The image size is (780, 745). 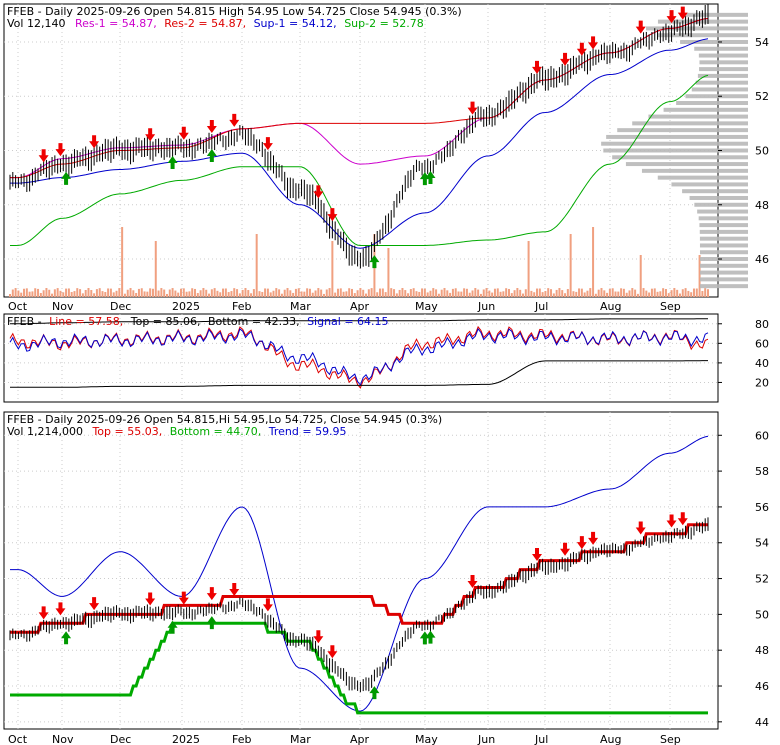 I want to click on x-axis-label: May, so click(x=426, y=739).